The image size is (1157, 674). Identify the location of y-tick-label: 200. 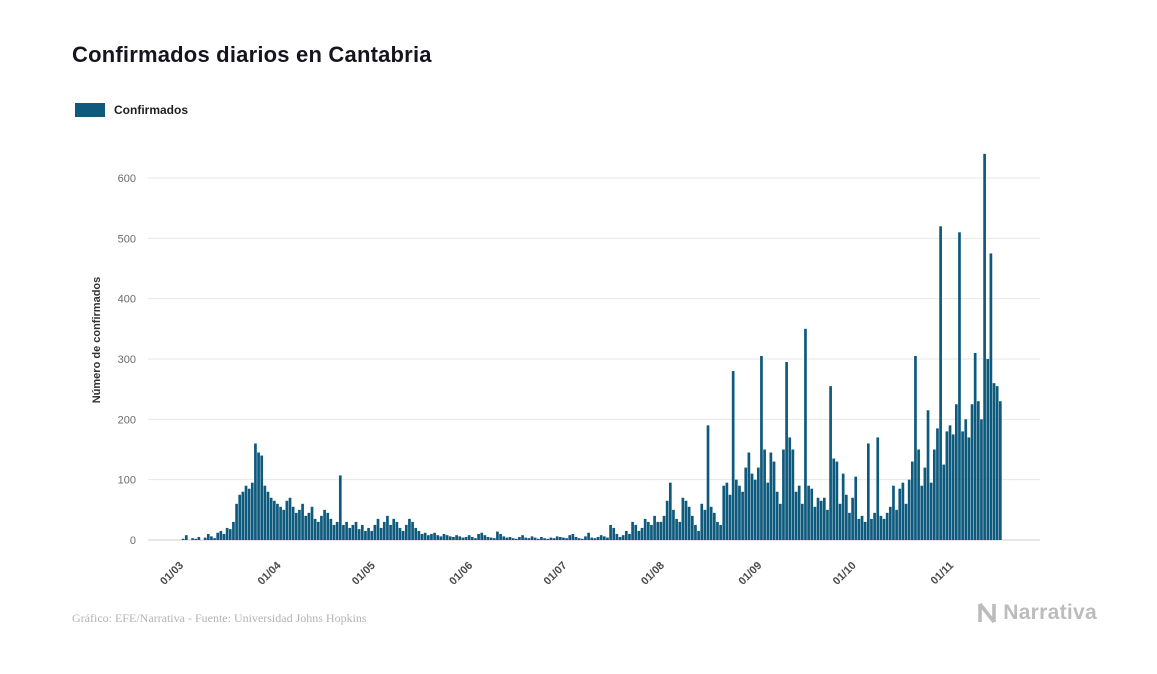
(127, 420).